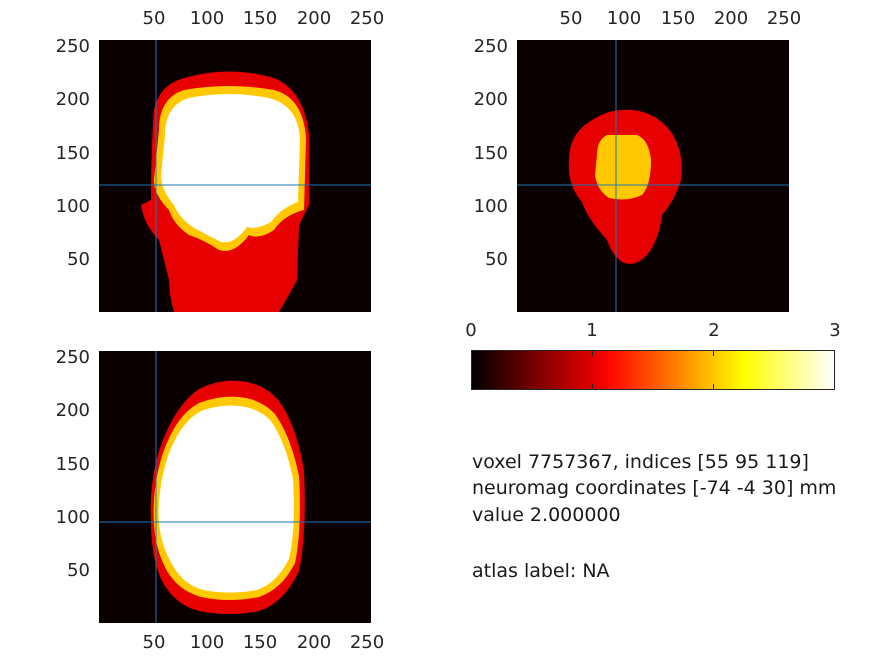 The height and width of the screenshot is (662, 887). I want to click on axial-y-tick: 100, so click(72, 517).